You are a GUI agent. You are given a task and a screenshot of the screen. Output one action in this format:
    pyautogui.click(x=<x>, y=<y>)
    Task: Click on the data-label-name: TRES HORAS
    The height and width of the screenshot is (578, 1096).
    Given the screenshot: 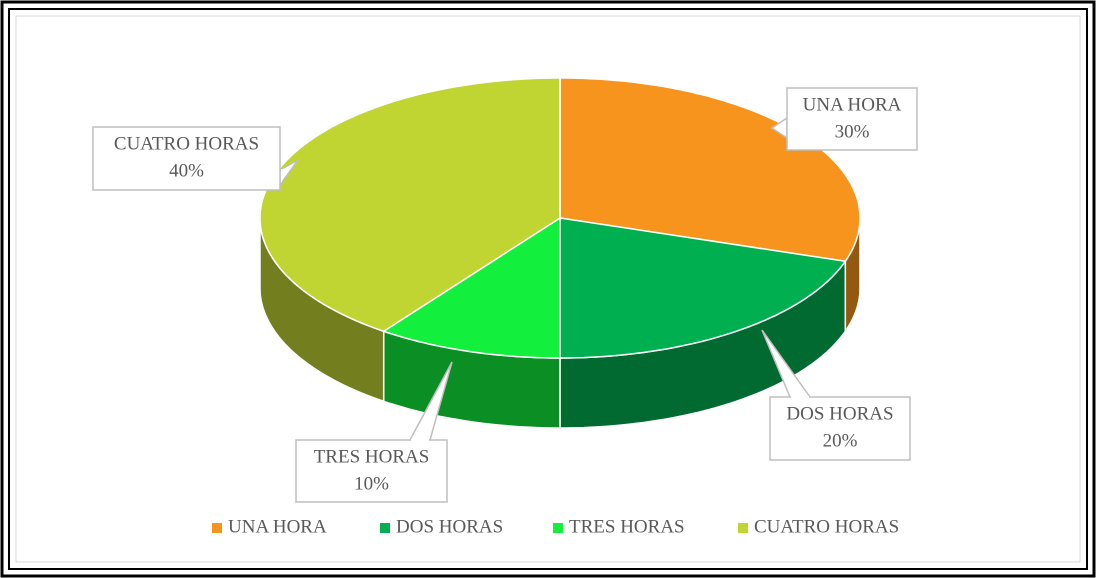 What is the action you would take?
    pyautogui.click(x=372, y=456)
    